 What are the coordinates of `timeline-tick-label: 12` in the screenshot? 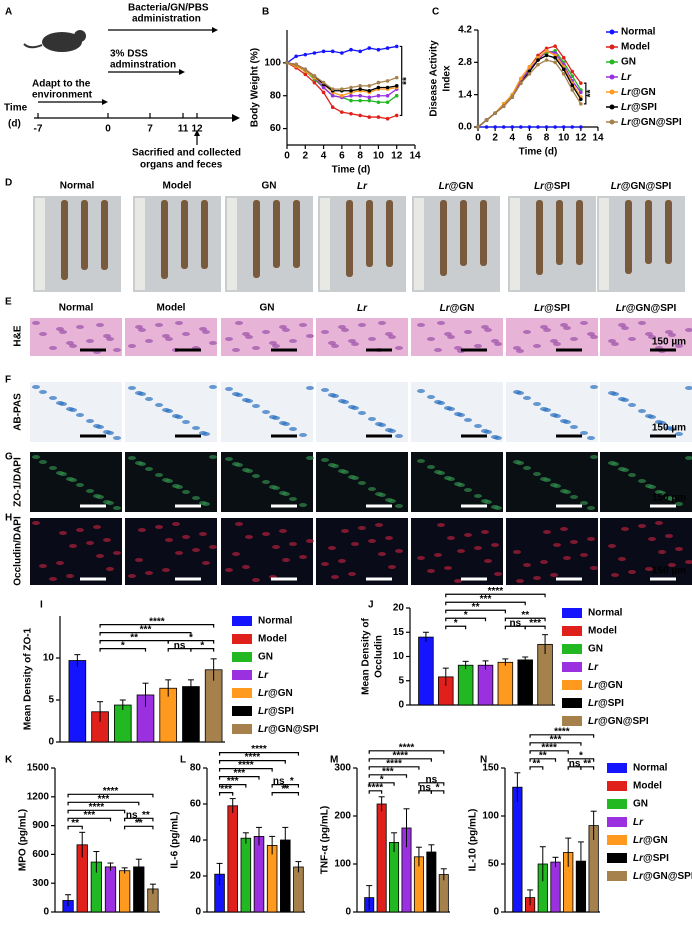 It's located at (197, 129).